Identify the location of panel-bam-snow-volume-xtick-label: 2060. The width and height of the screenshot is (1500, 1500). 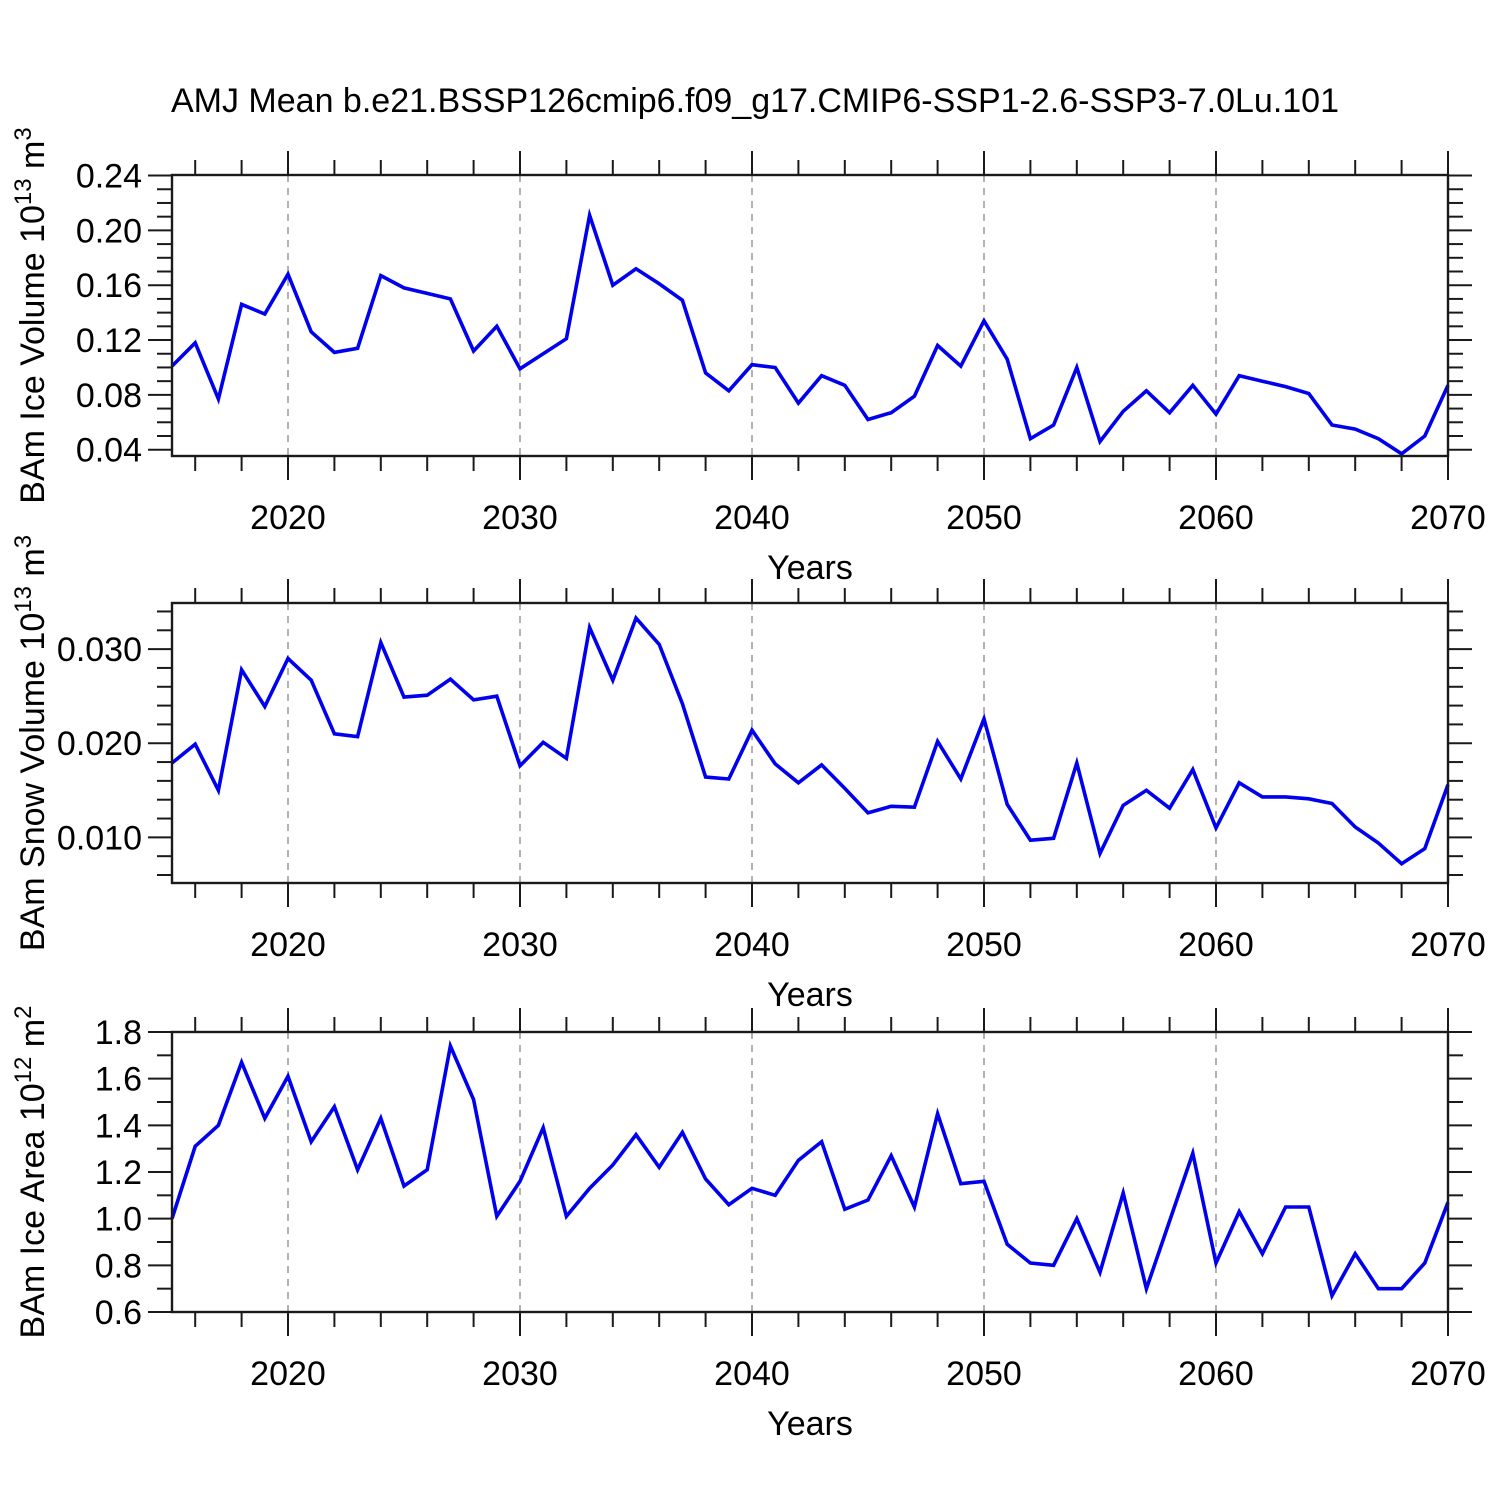
(1216, 945).